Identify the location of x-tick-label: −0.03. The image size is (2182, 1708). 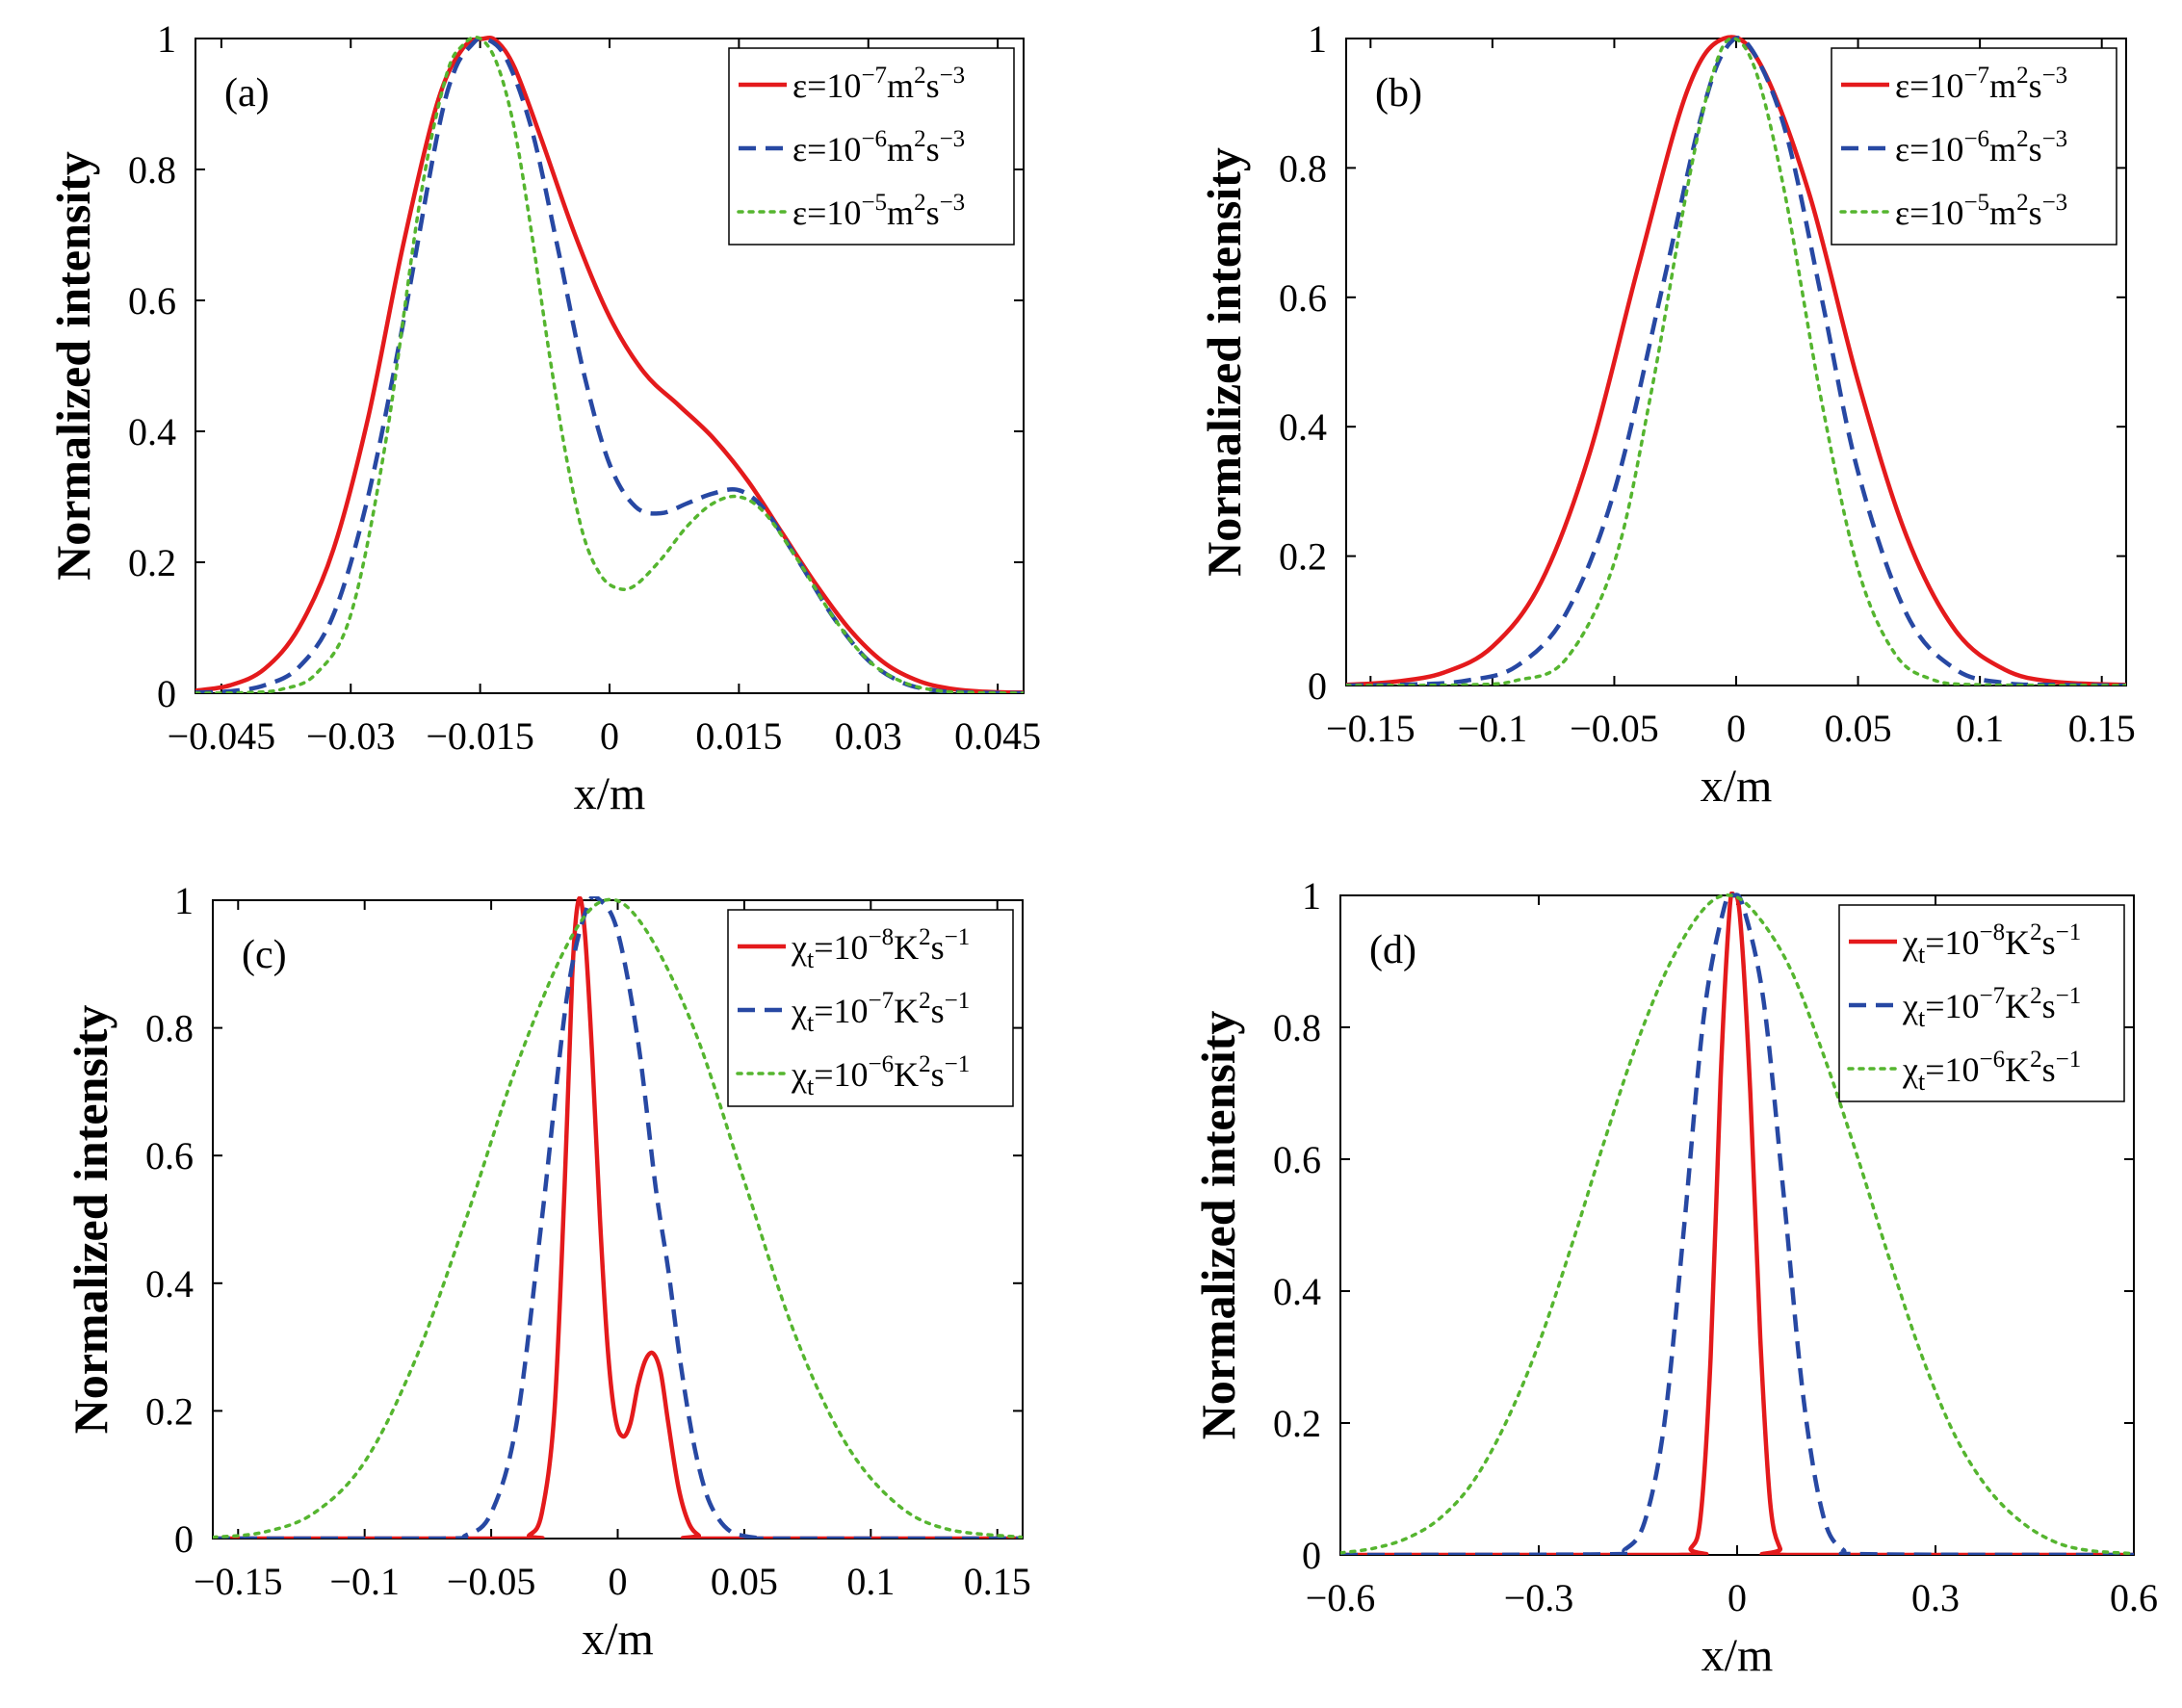
(351, 736).